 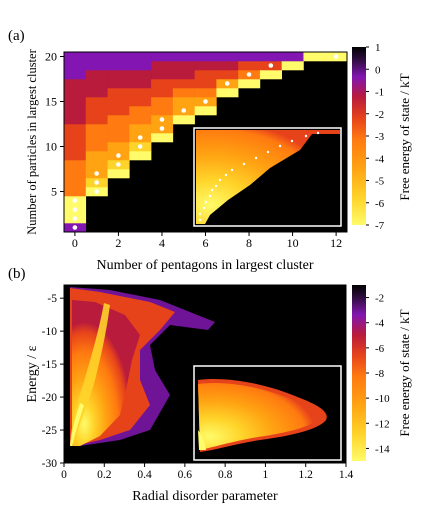 I want to click on y-tick-label: -20, so click(x=50, y=398).